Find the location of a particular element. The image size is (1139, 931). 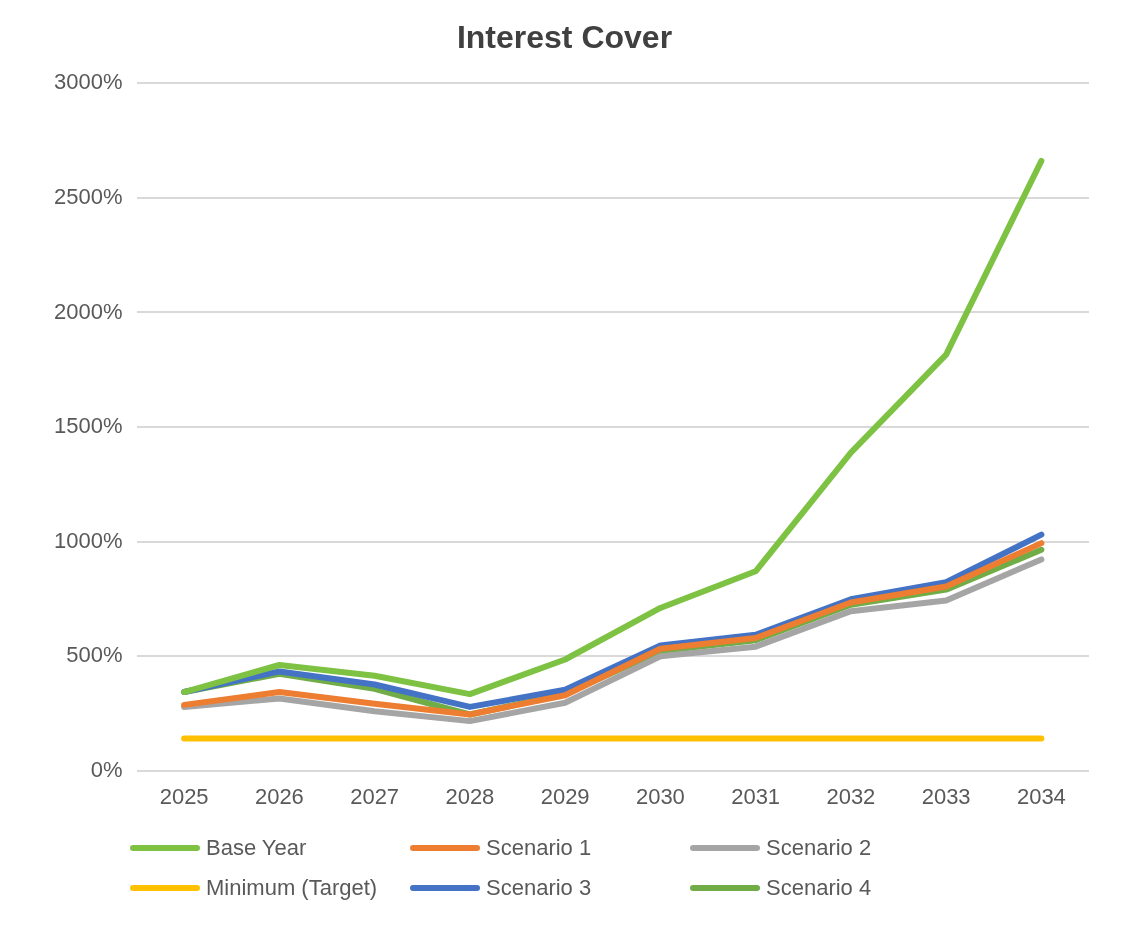

x-tick-label: 2031 is located at coordinates (756, 796).